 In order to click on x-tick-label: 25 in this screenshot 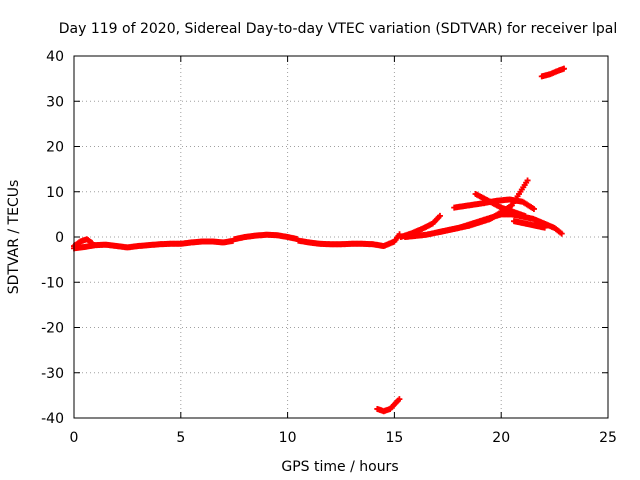, I will do `click(608, 438)`.